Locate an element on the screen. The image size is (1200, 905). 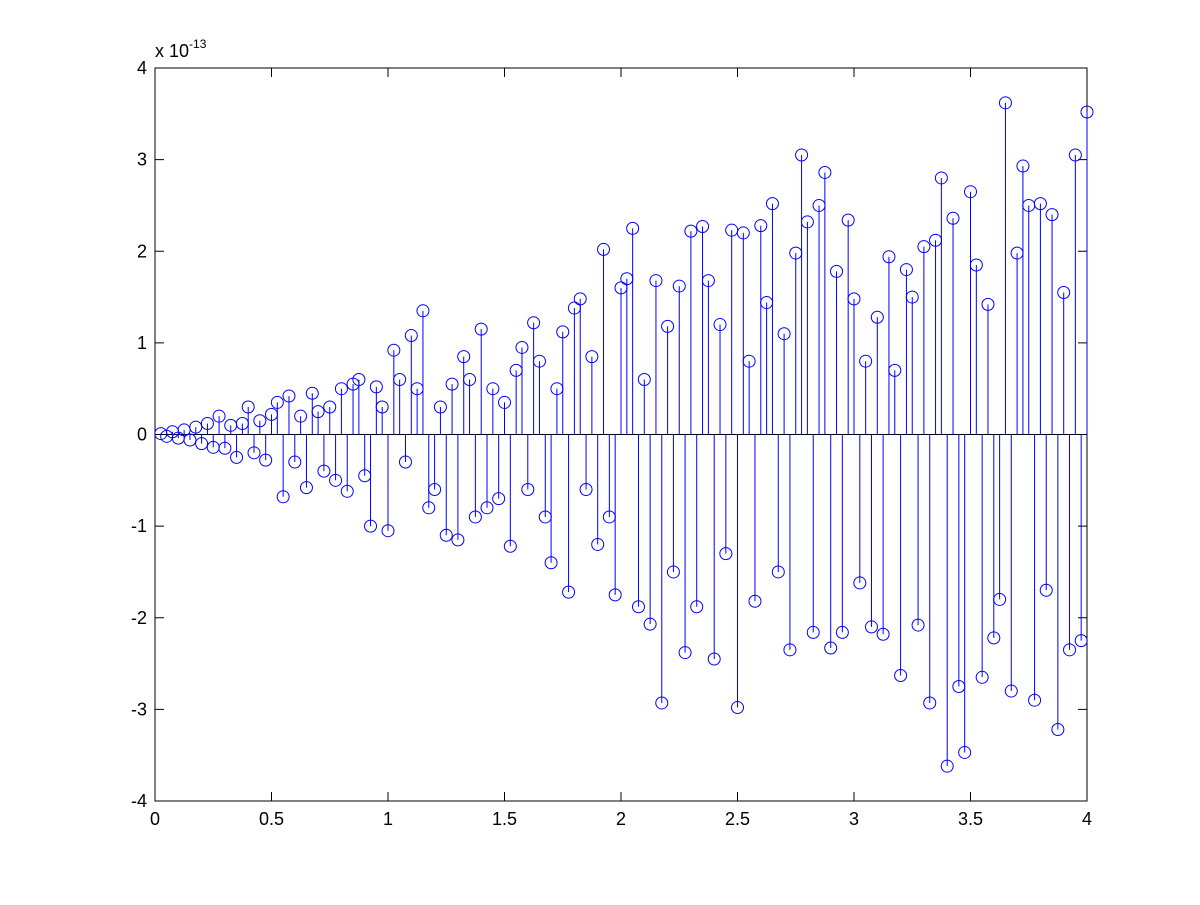
y-tick-label: -2 is located at coordinates (139, 618).